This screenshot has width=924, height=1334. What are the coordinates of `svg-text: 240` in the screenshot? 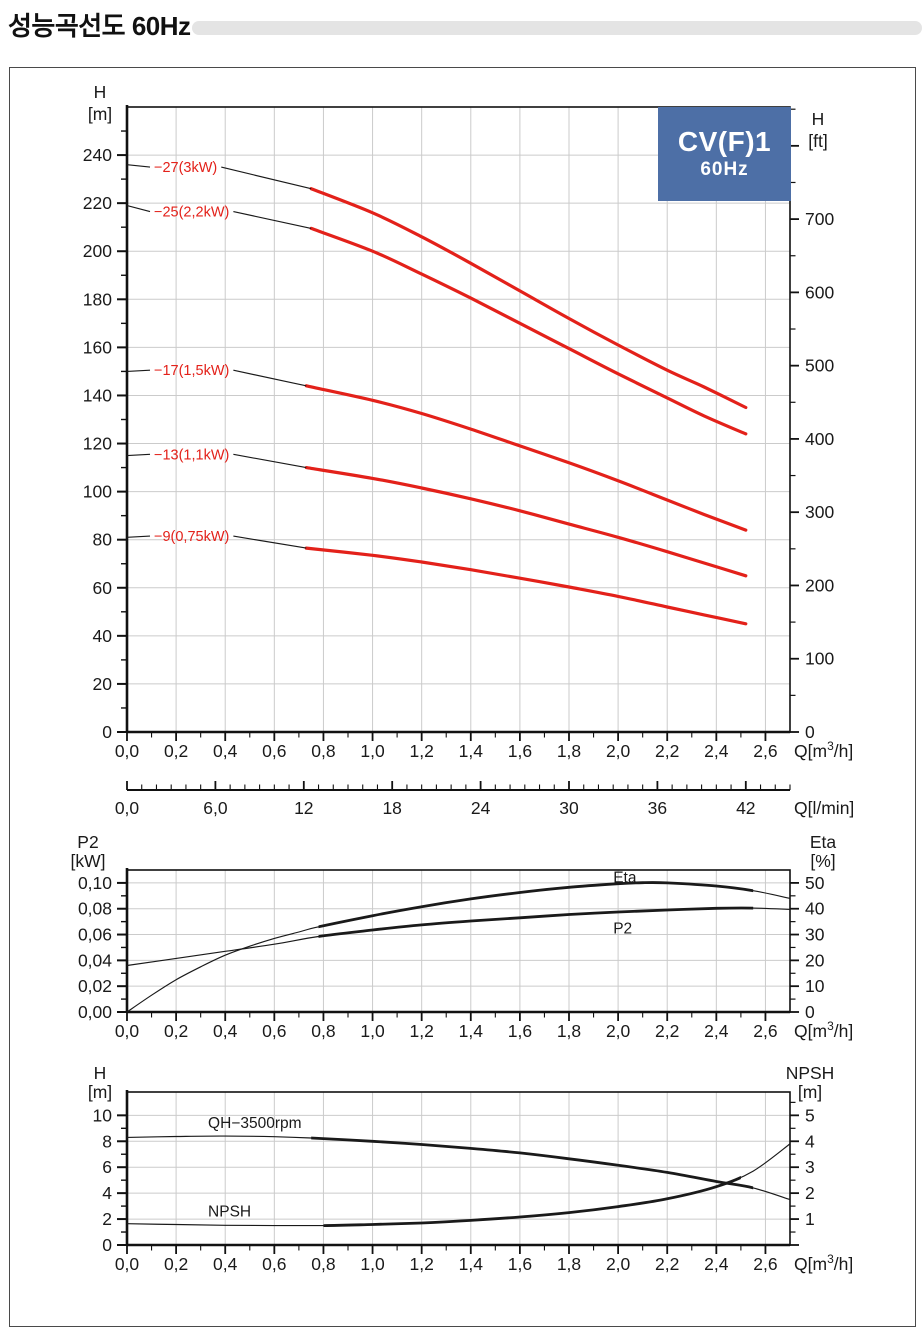 It's located at (97, 155).